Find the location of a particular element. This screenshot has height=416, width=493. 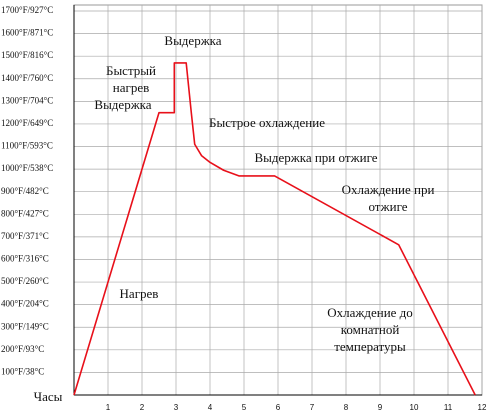

annotation: Быстрое охлаждение is located at coordinates (267, 122).